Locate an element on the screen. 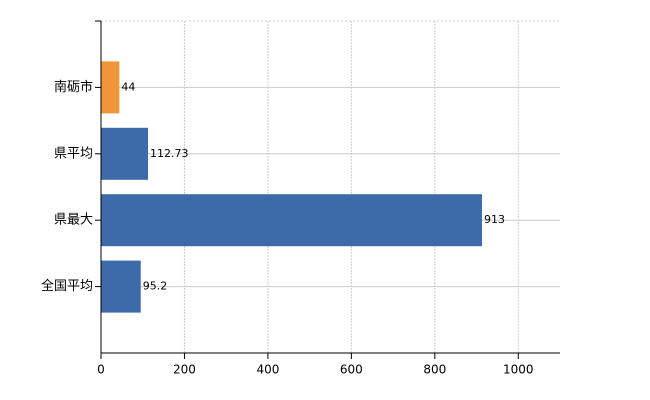 The image size is (650, 400). x-tick-label: 400 is located at coordinates (267, 370).